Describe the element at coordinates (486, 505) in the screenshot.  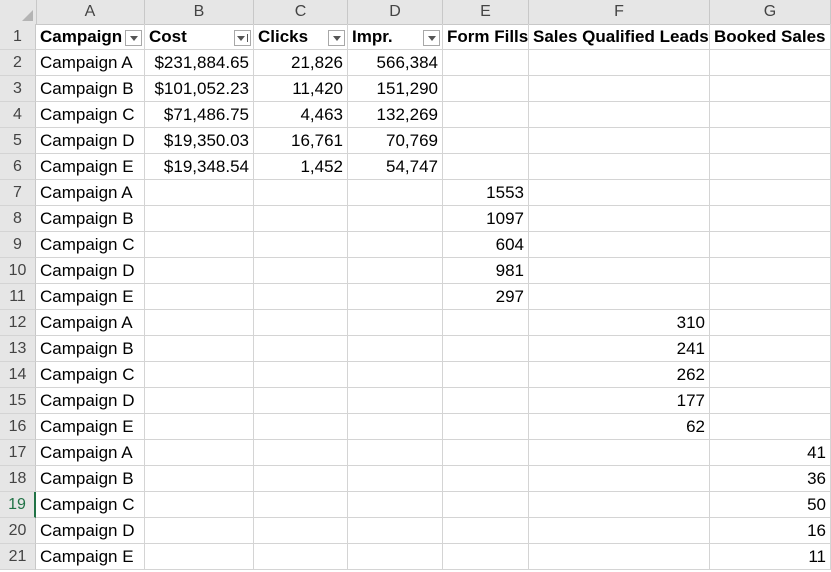
I see `cell-e19` at that location.